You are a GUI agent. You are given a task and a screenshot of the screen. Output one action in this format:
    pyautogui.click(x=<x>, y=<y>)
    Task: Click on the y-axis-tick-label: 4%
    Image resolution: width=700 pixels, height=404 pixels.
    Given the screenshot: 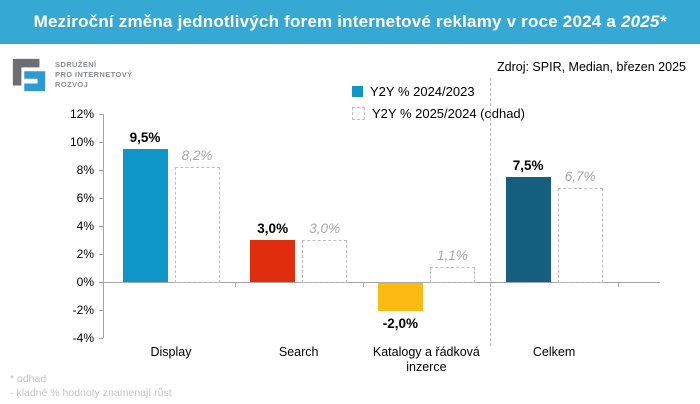 What is the action you would take?
    pyautogui.click(x=85, y=226)
    